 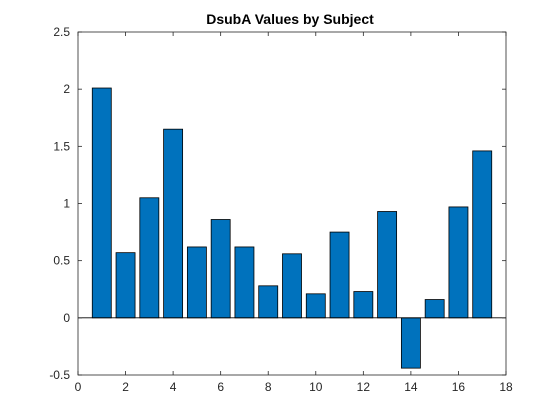 What do you see at coordinates (268, 387) in the screenshot?
I see `x-tick-label: 8` at bounding box center [268, 387].